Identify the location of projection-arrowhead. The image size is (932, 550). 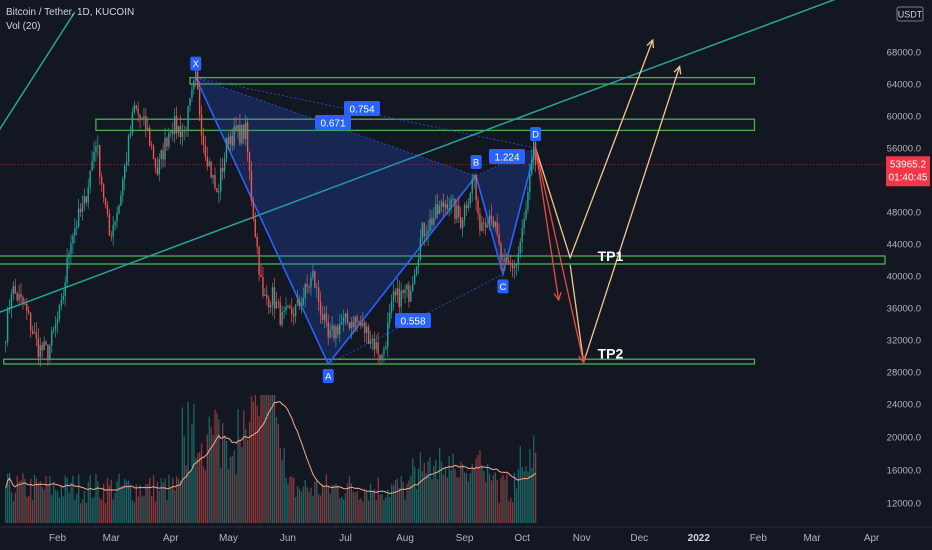
(650, 43).